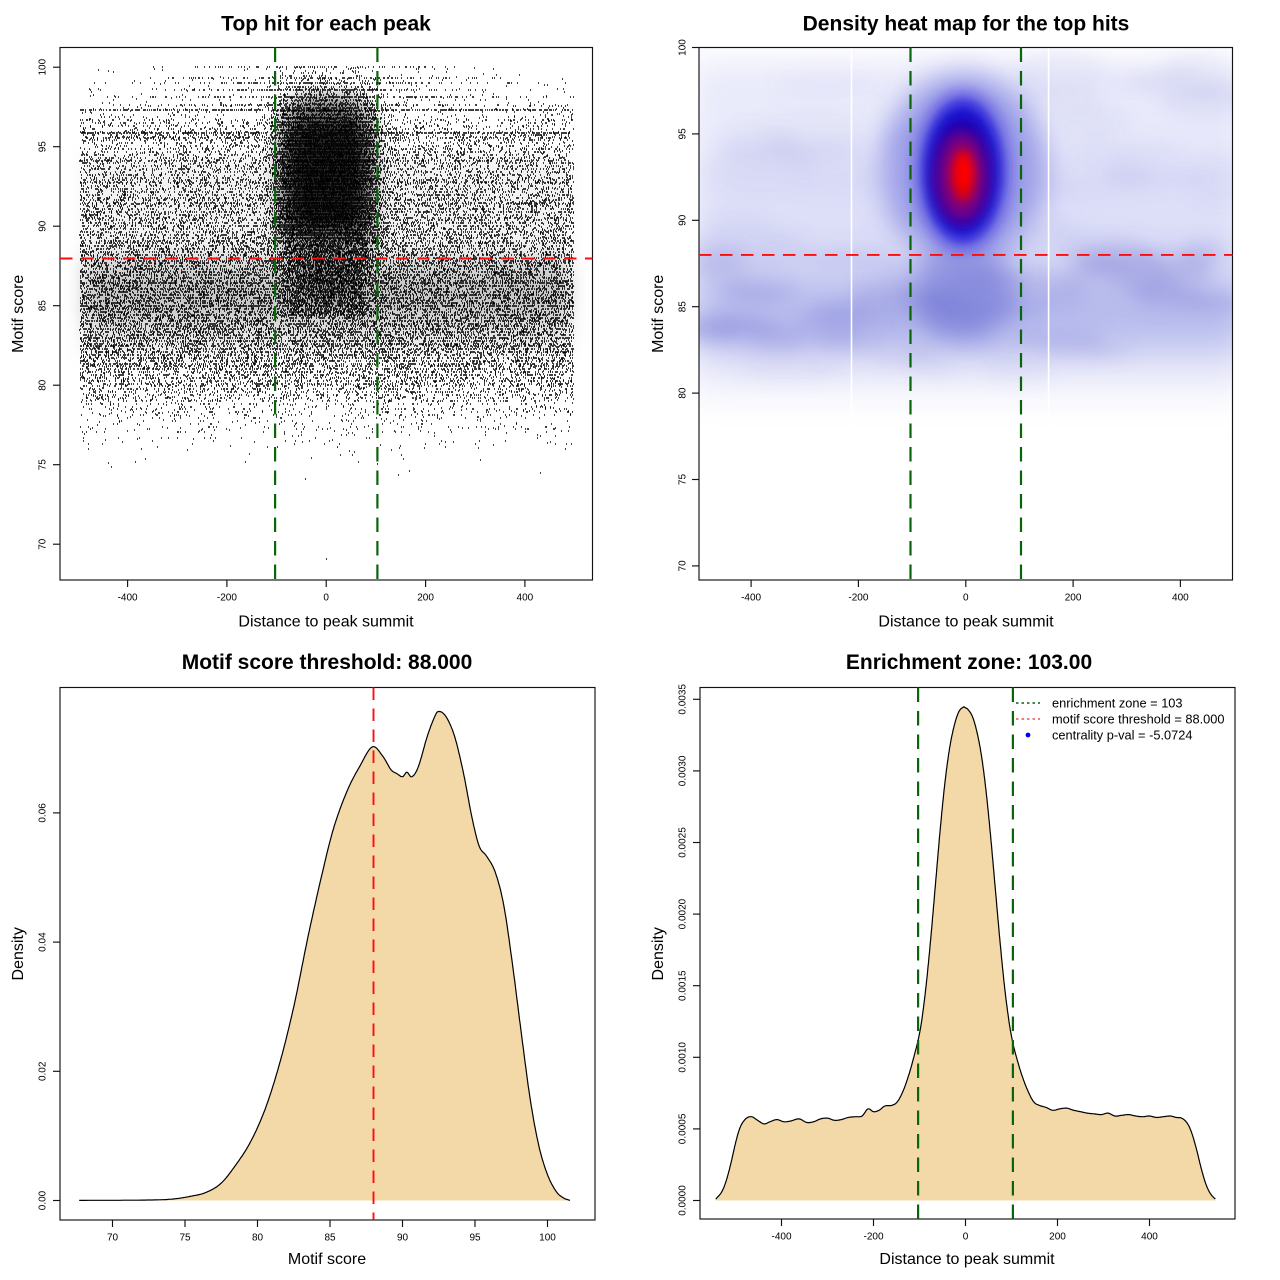 The image size is (1280, 1280). What do you see at coordinates (42, 813) in the screenshot?
I see `svg-text: 0.06` at bounding box center [42, 813].